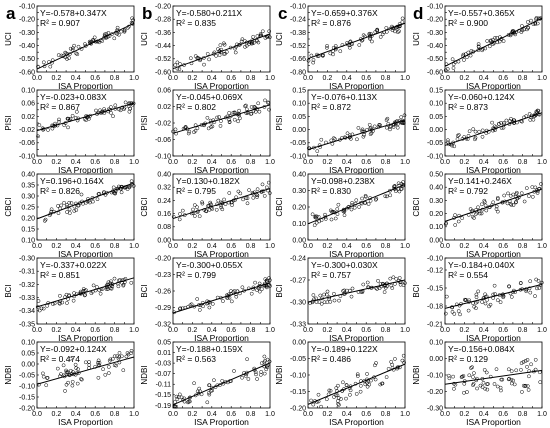 The width and height of the screenshot is (550, 428). What do you see at coordinates (435, 156) in the screenshot?
I see `y-tick-label: -0.10` at bounding box center [435, 156].